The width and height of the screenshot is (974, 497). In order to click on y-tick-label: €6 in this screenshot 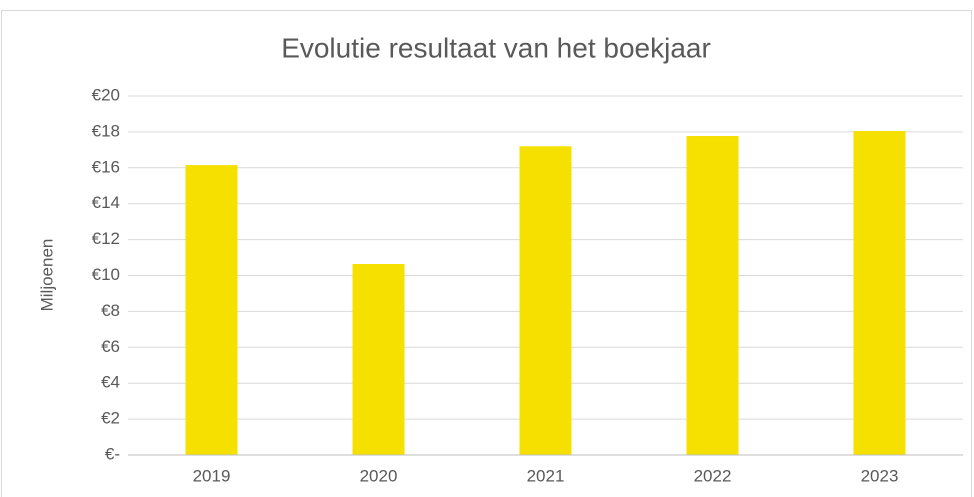, I will do `click(110, 346)`.